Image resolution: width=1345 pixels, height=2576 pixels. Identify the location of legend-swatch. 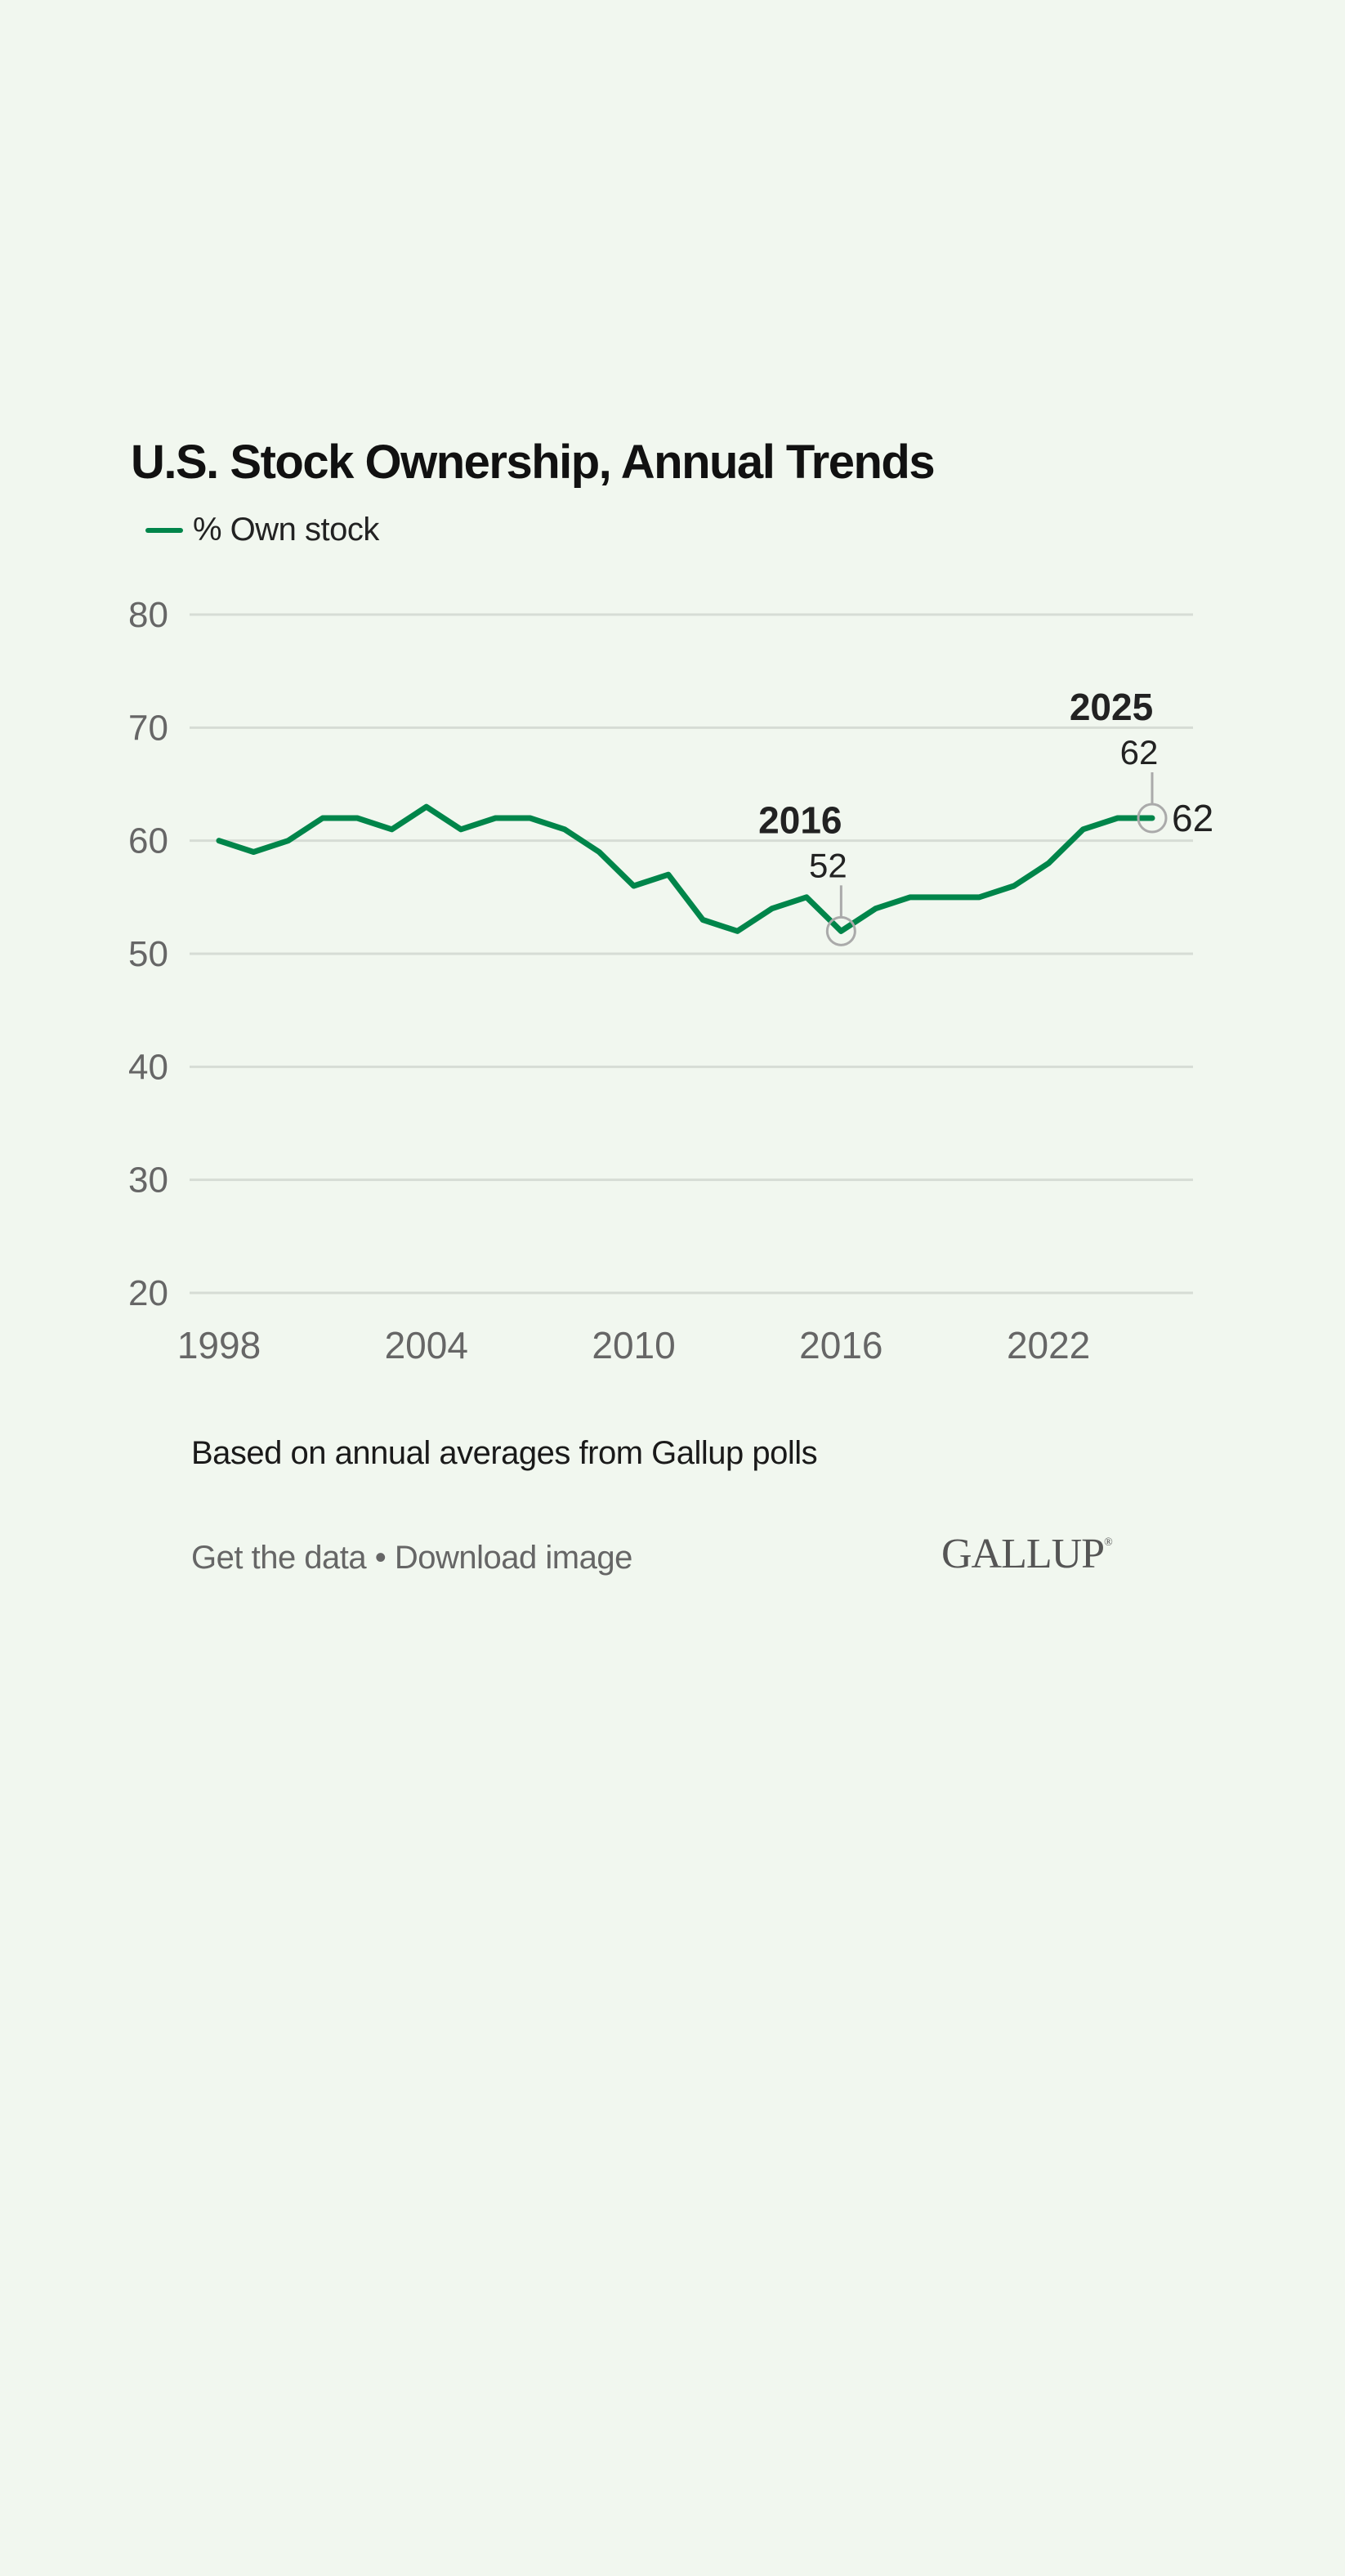
(164, 530).